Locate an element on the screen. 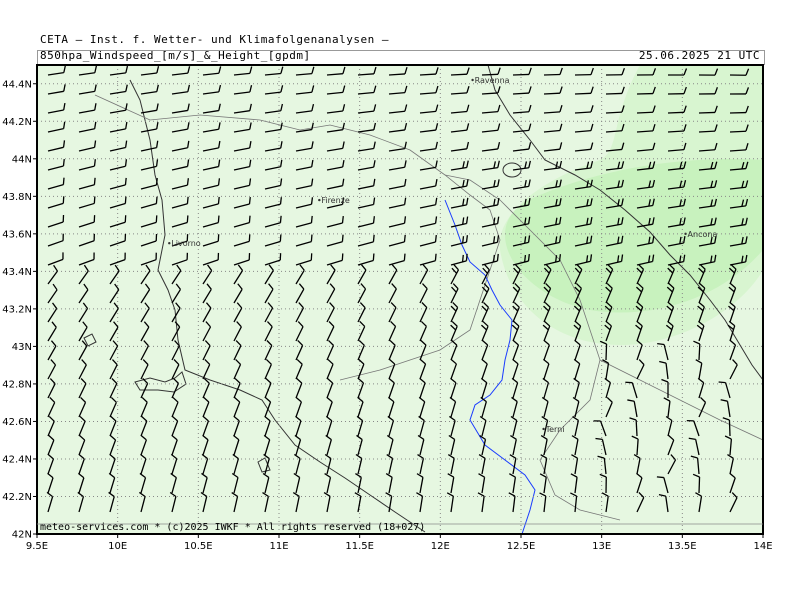 The height and width of the screenshot is (600, 800). x-tick-label: 13E is located at coordinates (601, 546).